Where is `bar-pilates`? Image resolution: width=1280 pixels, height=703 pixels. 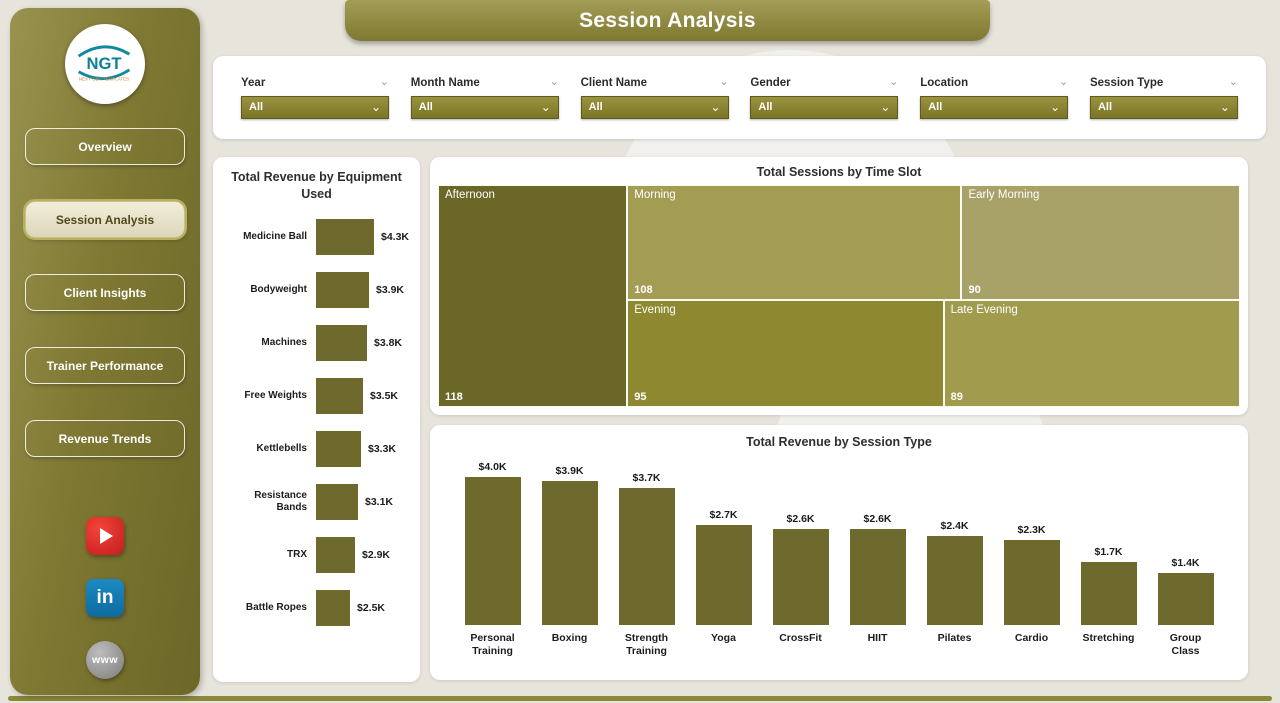 bar-pilates is located at coordinates (954, 580).